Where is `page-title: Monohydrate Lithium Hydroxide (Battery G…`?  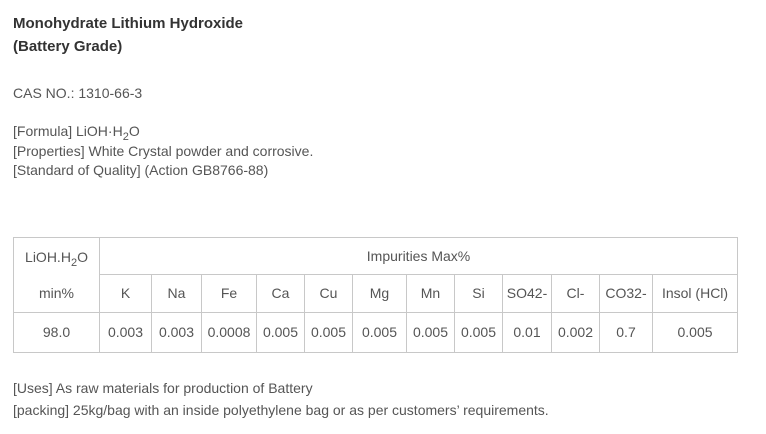 page-title: Monohydrate Lithium Hydroxide (Battery G… is located at coordinates (382, 35).